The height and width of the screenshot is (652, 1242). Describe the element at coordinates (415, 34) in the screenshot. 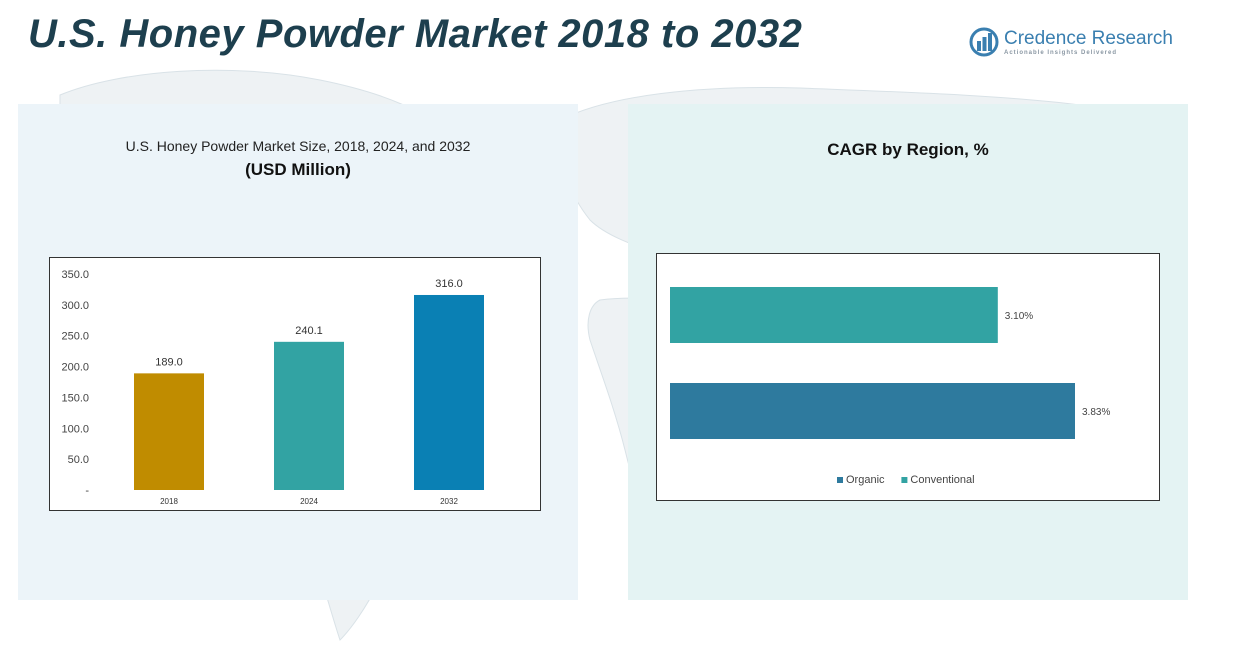

I see `page-title: U.S. Honey Powder Market 2018 to 2032` at that location.